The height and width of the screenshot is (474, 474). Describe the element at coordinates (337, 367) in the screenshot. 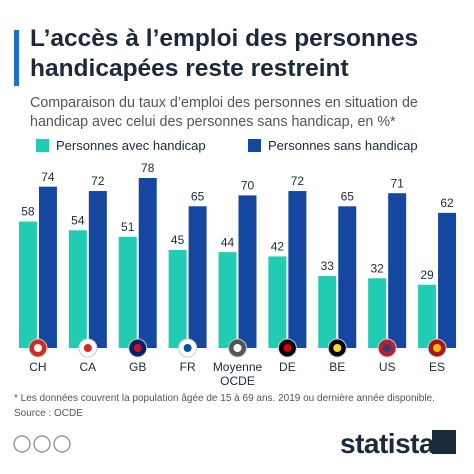

I see `x-tick-label: BE` at that location.